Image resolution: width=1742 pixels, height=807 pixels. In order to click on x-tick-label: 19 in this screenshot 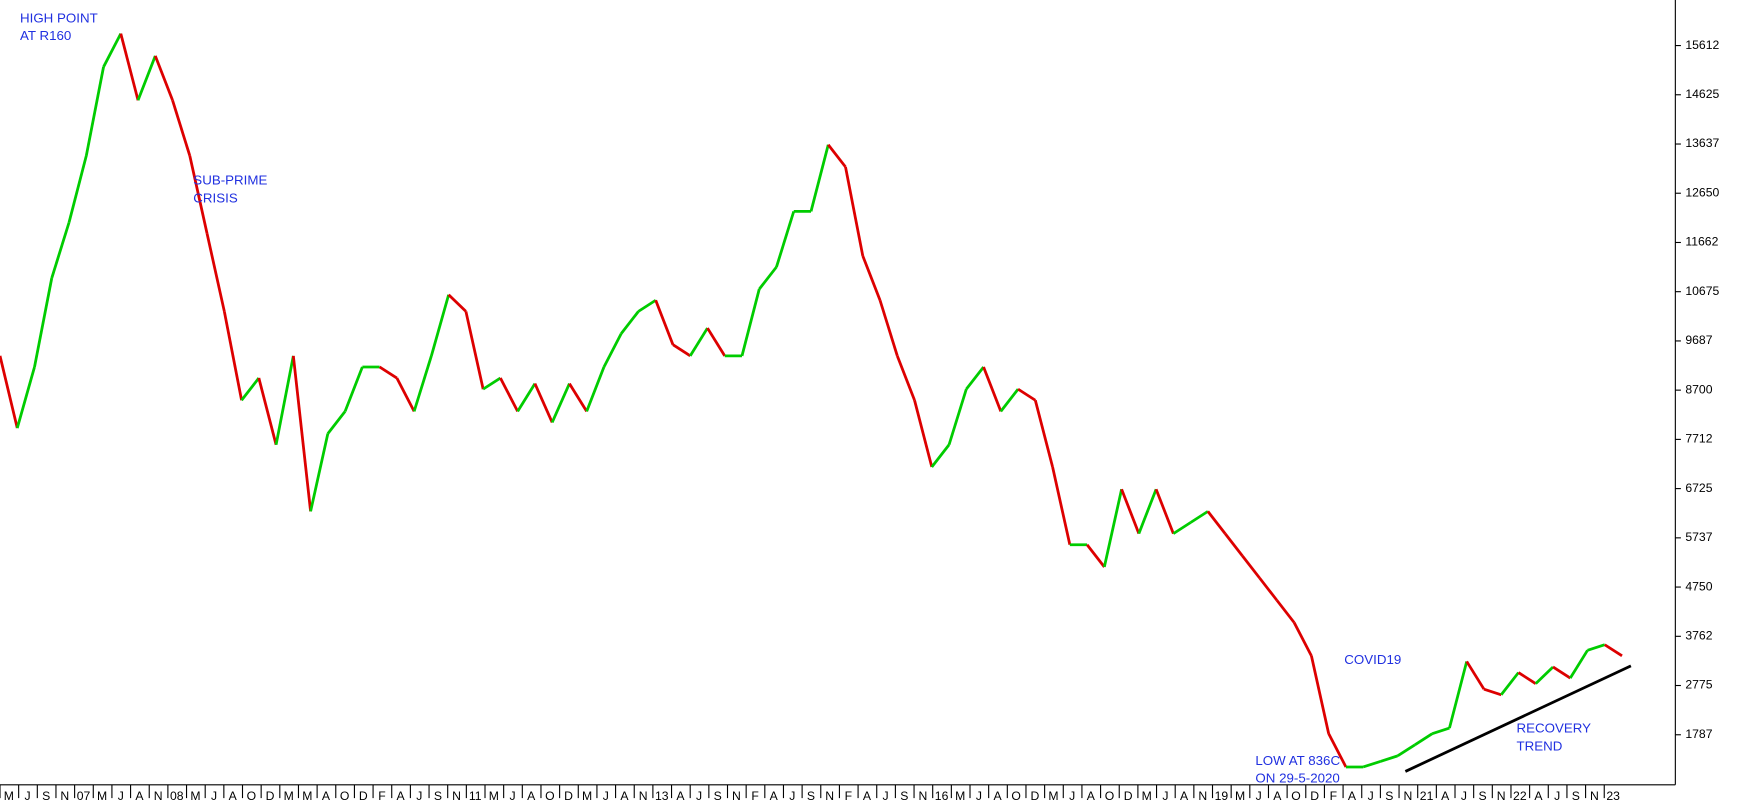, I will do `click(1222, 796)`.